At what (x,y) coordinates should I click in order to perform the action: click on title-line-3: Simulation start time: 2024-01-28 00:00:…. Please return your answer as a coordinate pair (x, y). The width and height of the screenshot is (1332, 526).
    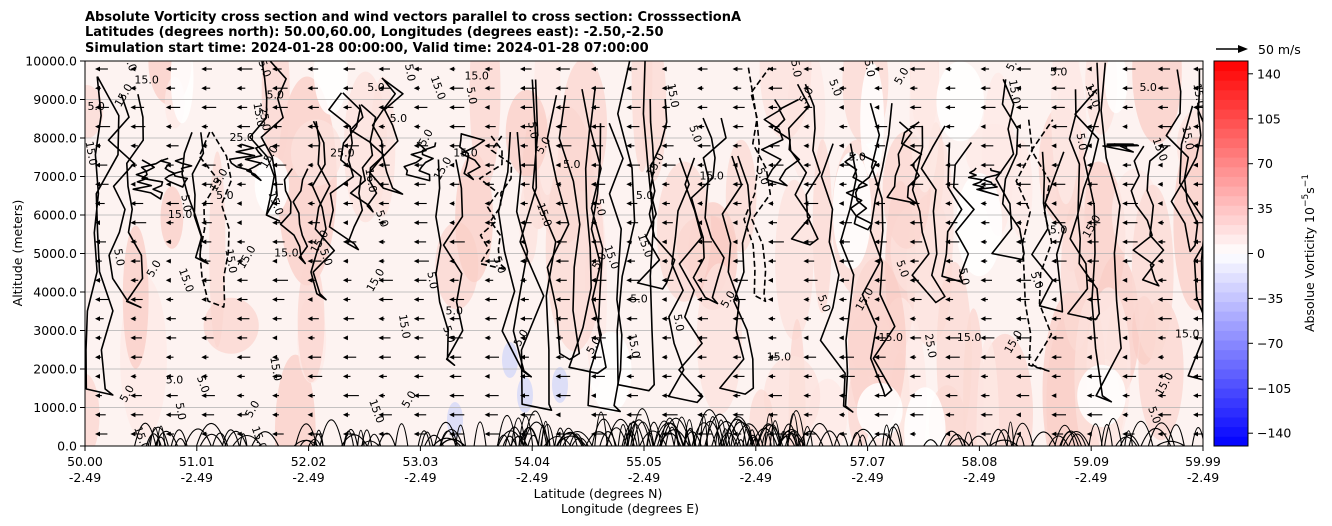
    Looking at the image, I should click on (367, 48).